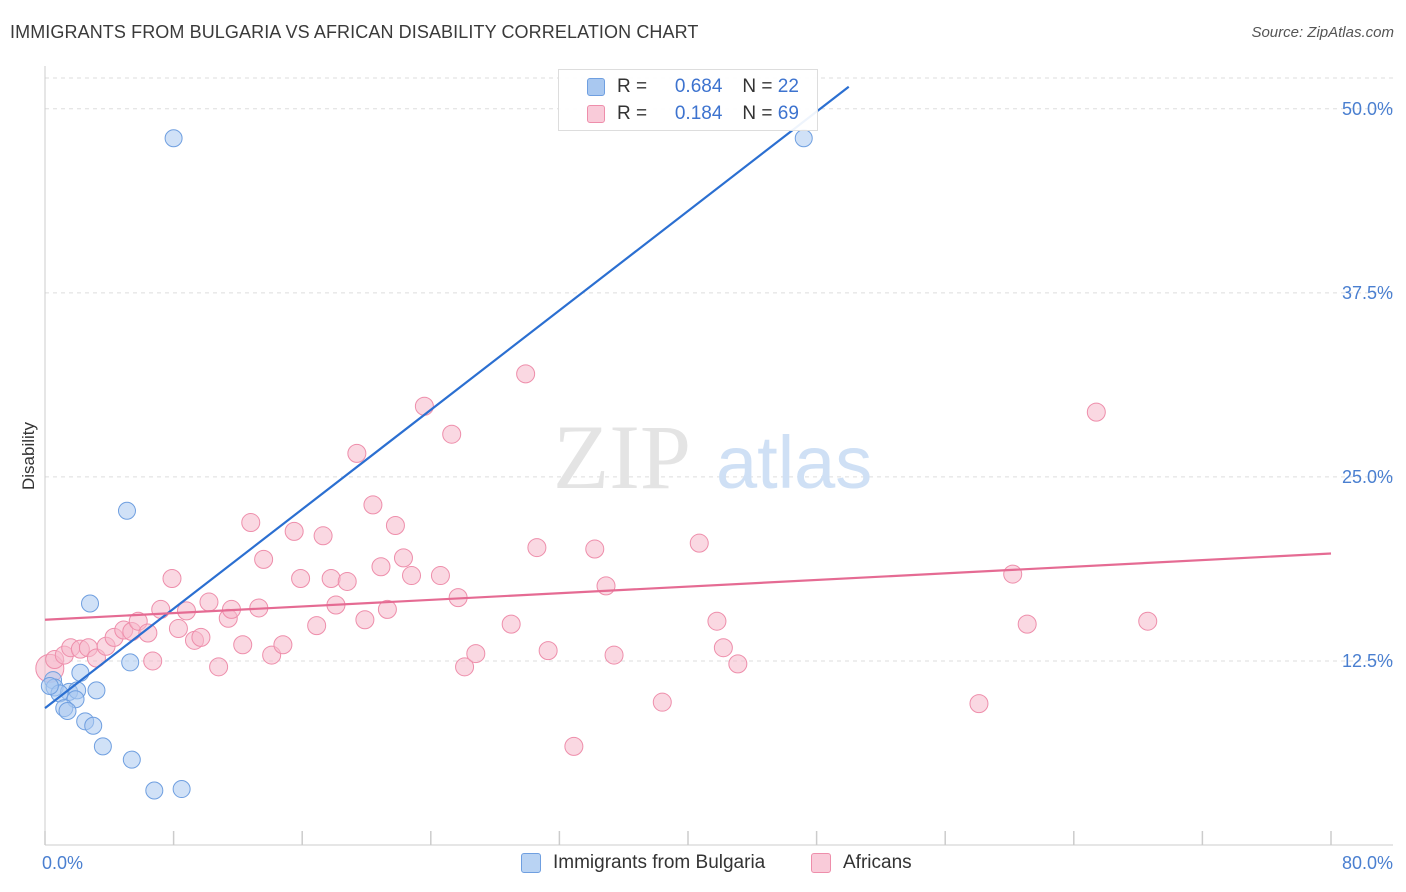 The width and height of the screenshot is (1406, 892). I want to click on legend-item-africans: Africans, so click(861, 863).